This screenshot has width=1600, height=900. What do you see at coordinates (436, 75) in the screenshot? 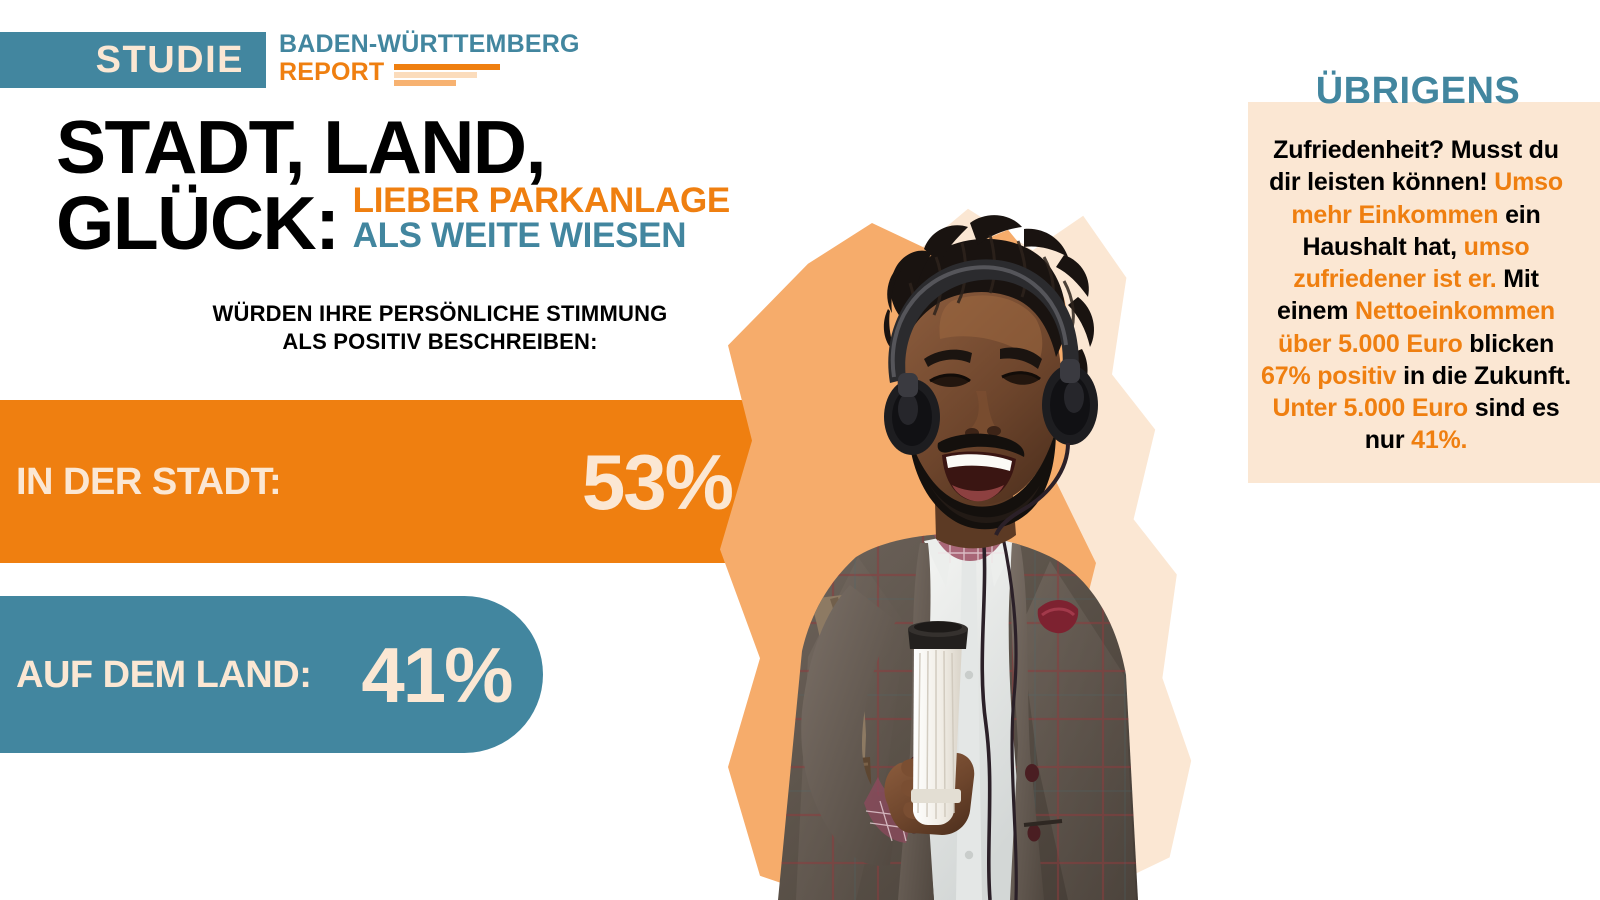
I see `logo-bar-middle` at bounding box center [436, 75].